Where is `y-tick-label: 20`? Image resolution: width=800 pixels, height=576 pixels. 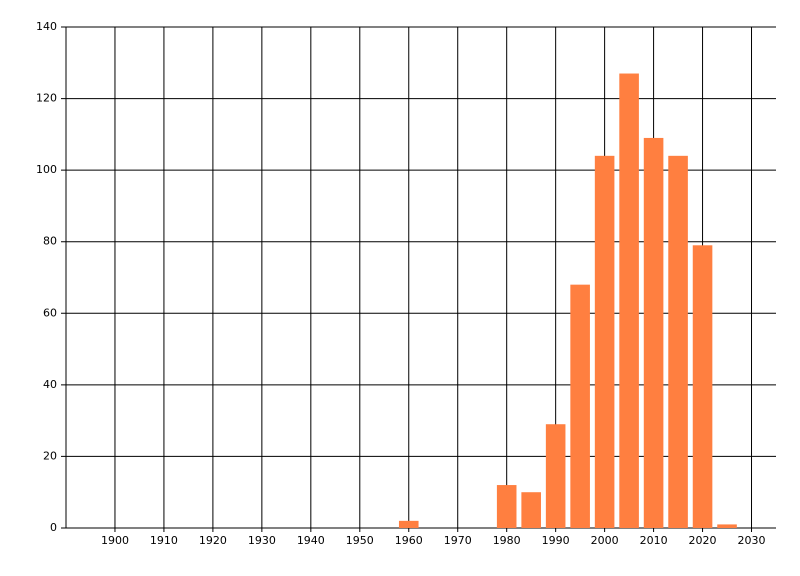
y-tick-label: 20 is located at coordinates (50, 455).